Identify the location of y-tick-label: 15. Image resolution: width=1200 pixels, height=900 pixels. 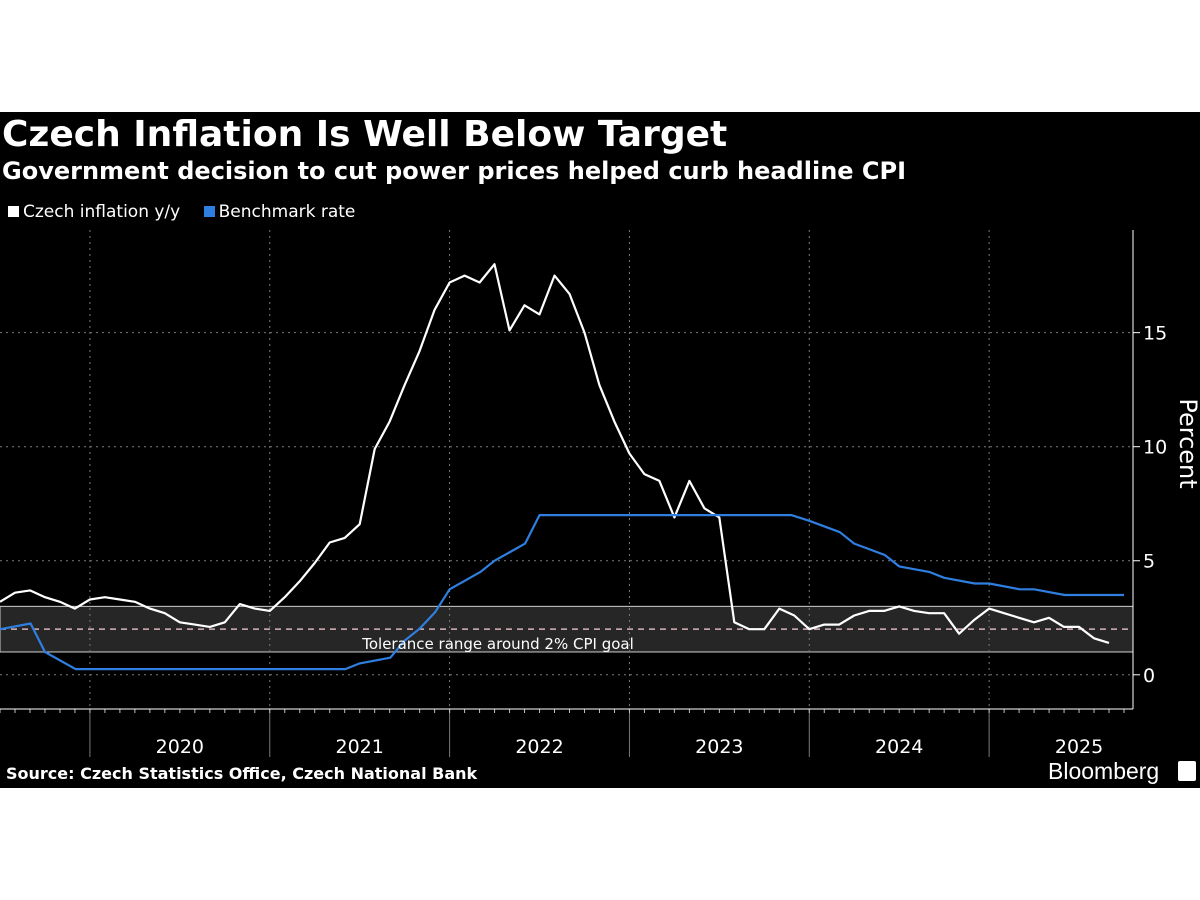
(1155, 334).